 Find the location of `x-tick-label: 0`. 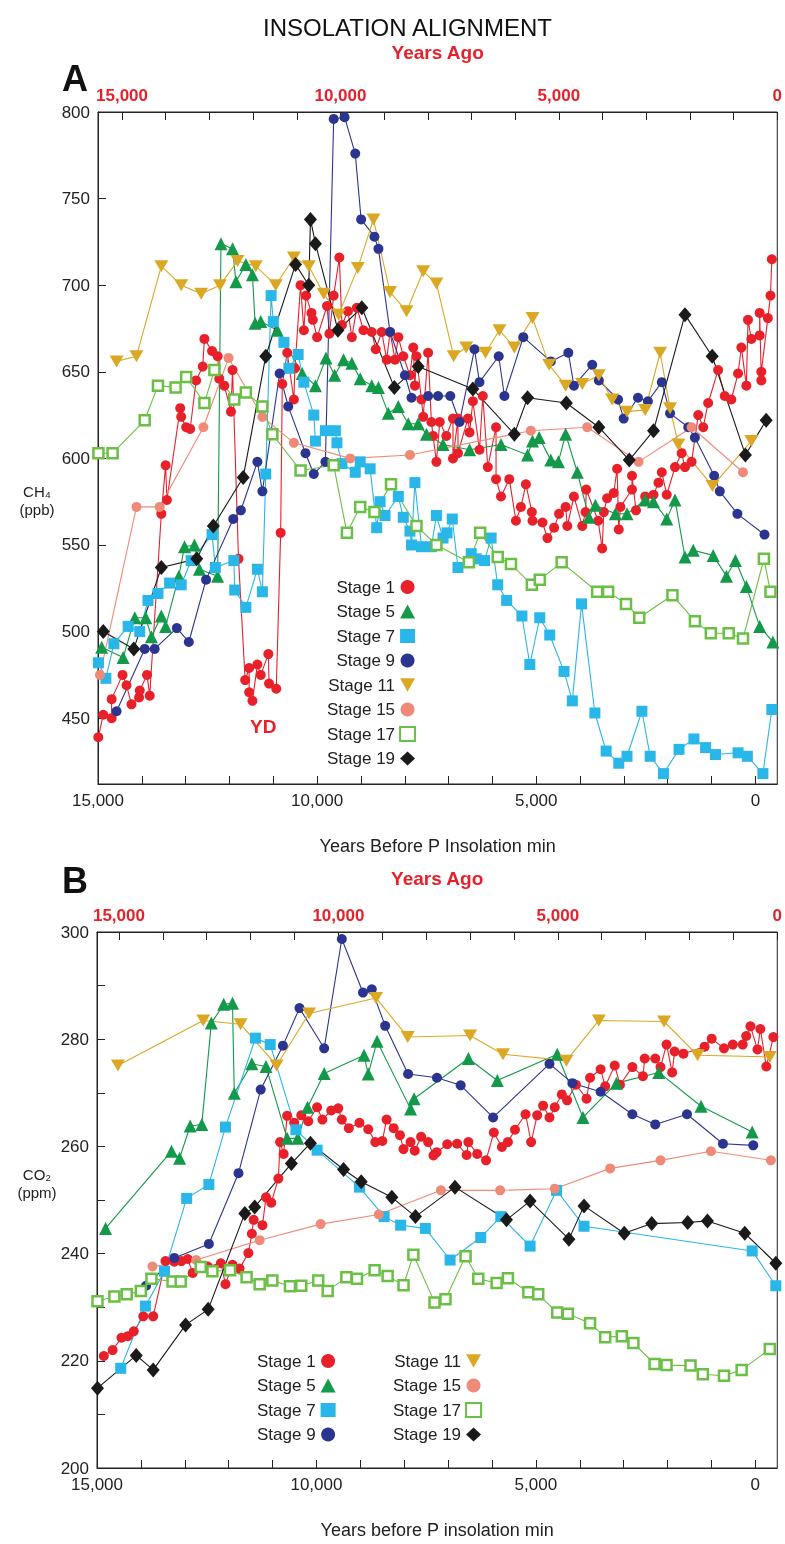

x-tick-label: 0 is located at coordinates (755, 800).